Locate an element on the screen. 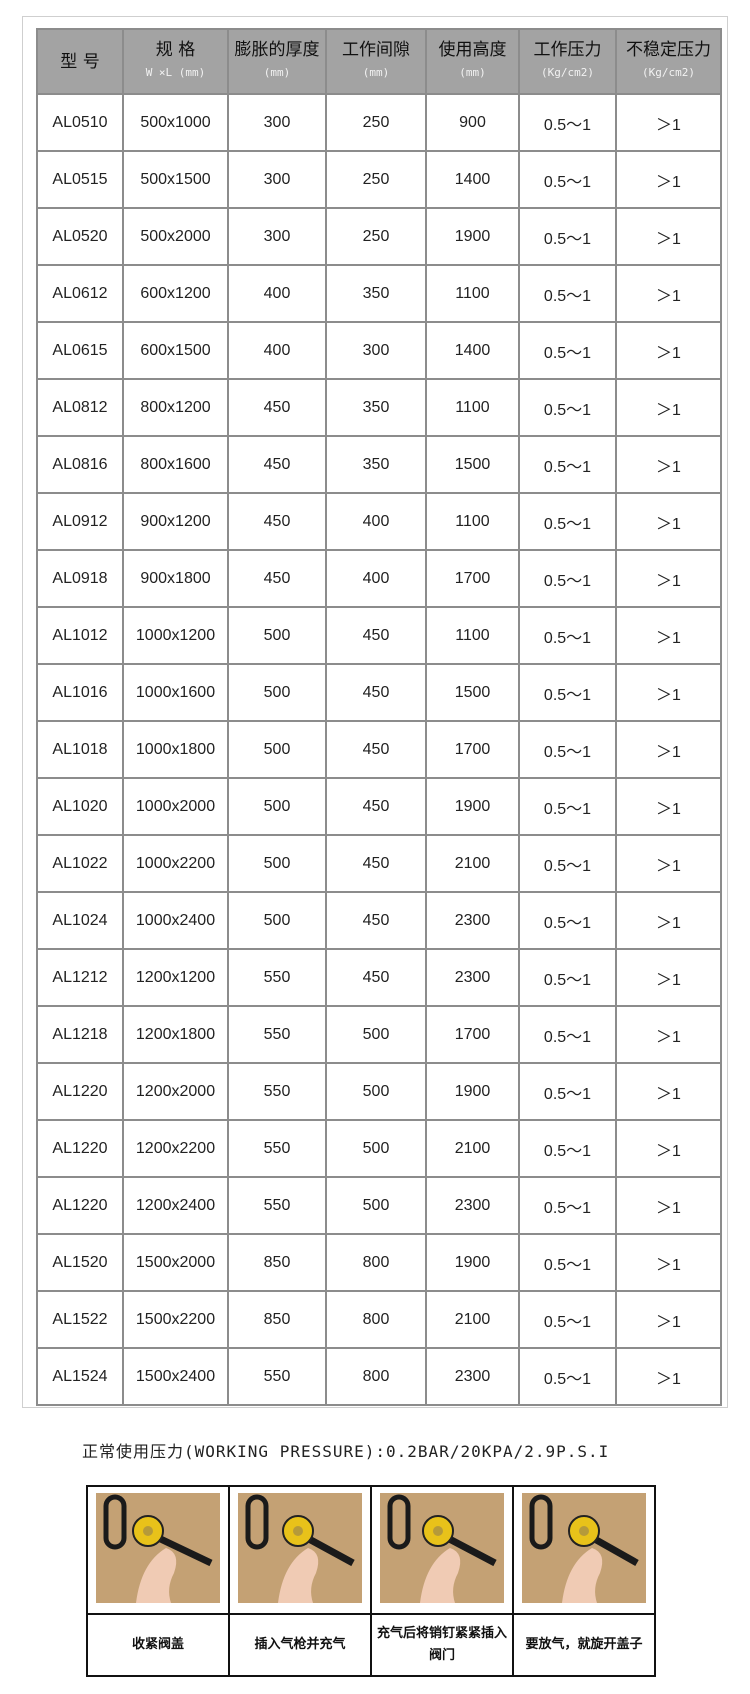 The width and height of the screenshot is (750, 1694). column-header: 工作间隙 (mm) is located at coordinates (376, 61).